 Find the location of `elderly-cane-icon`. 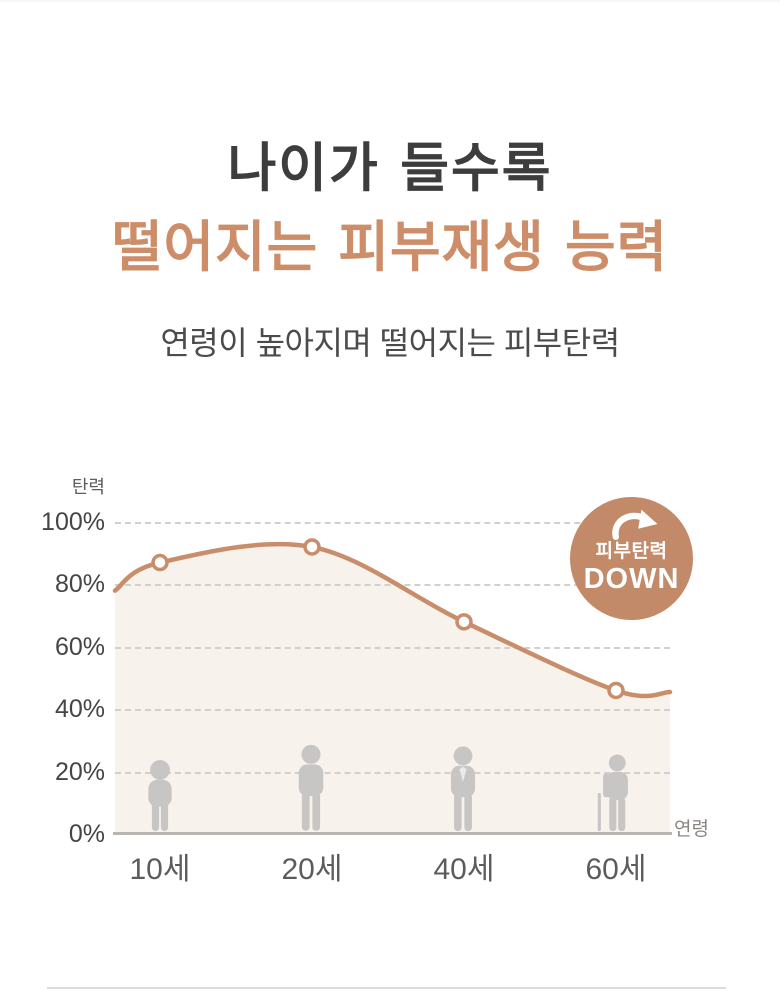

elderly-cane-icon is located at coordinates (615, 793).